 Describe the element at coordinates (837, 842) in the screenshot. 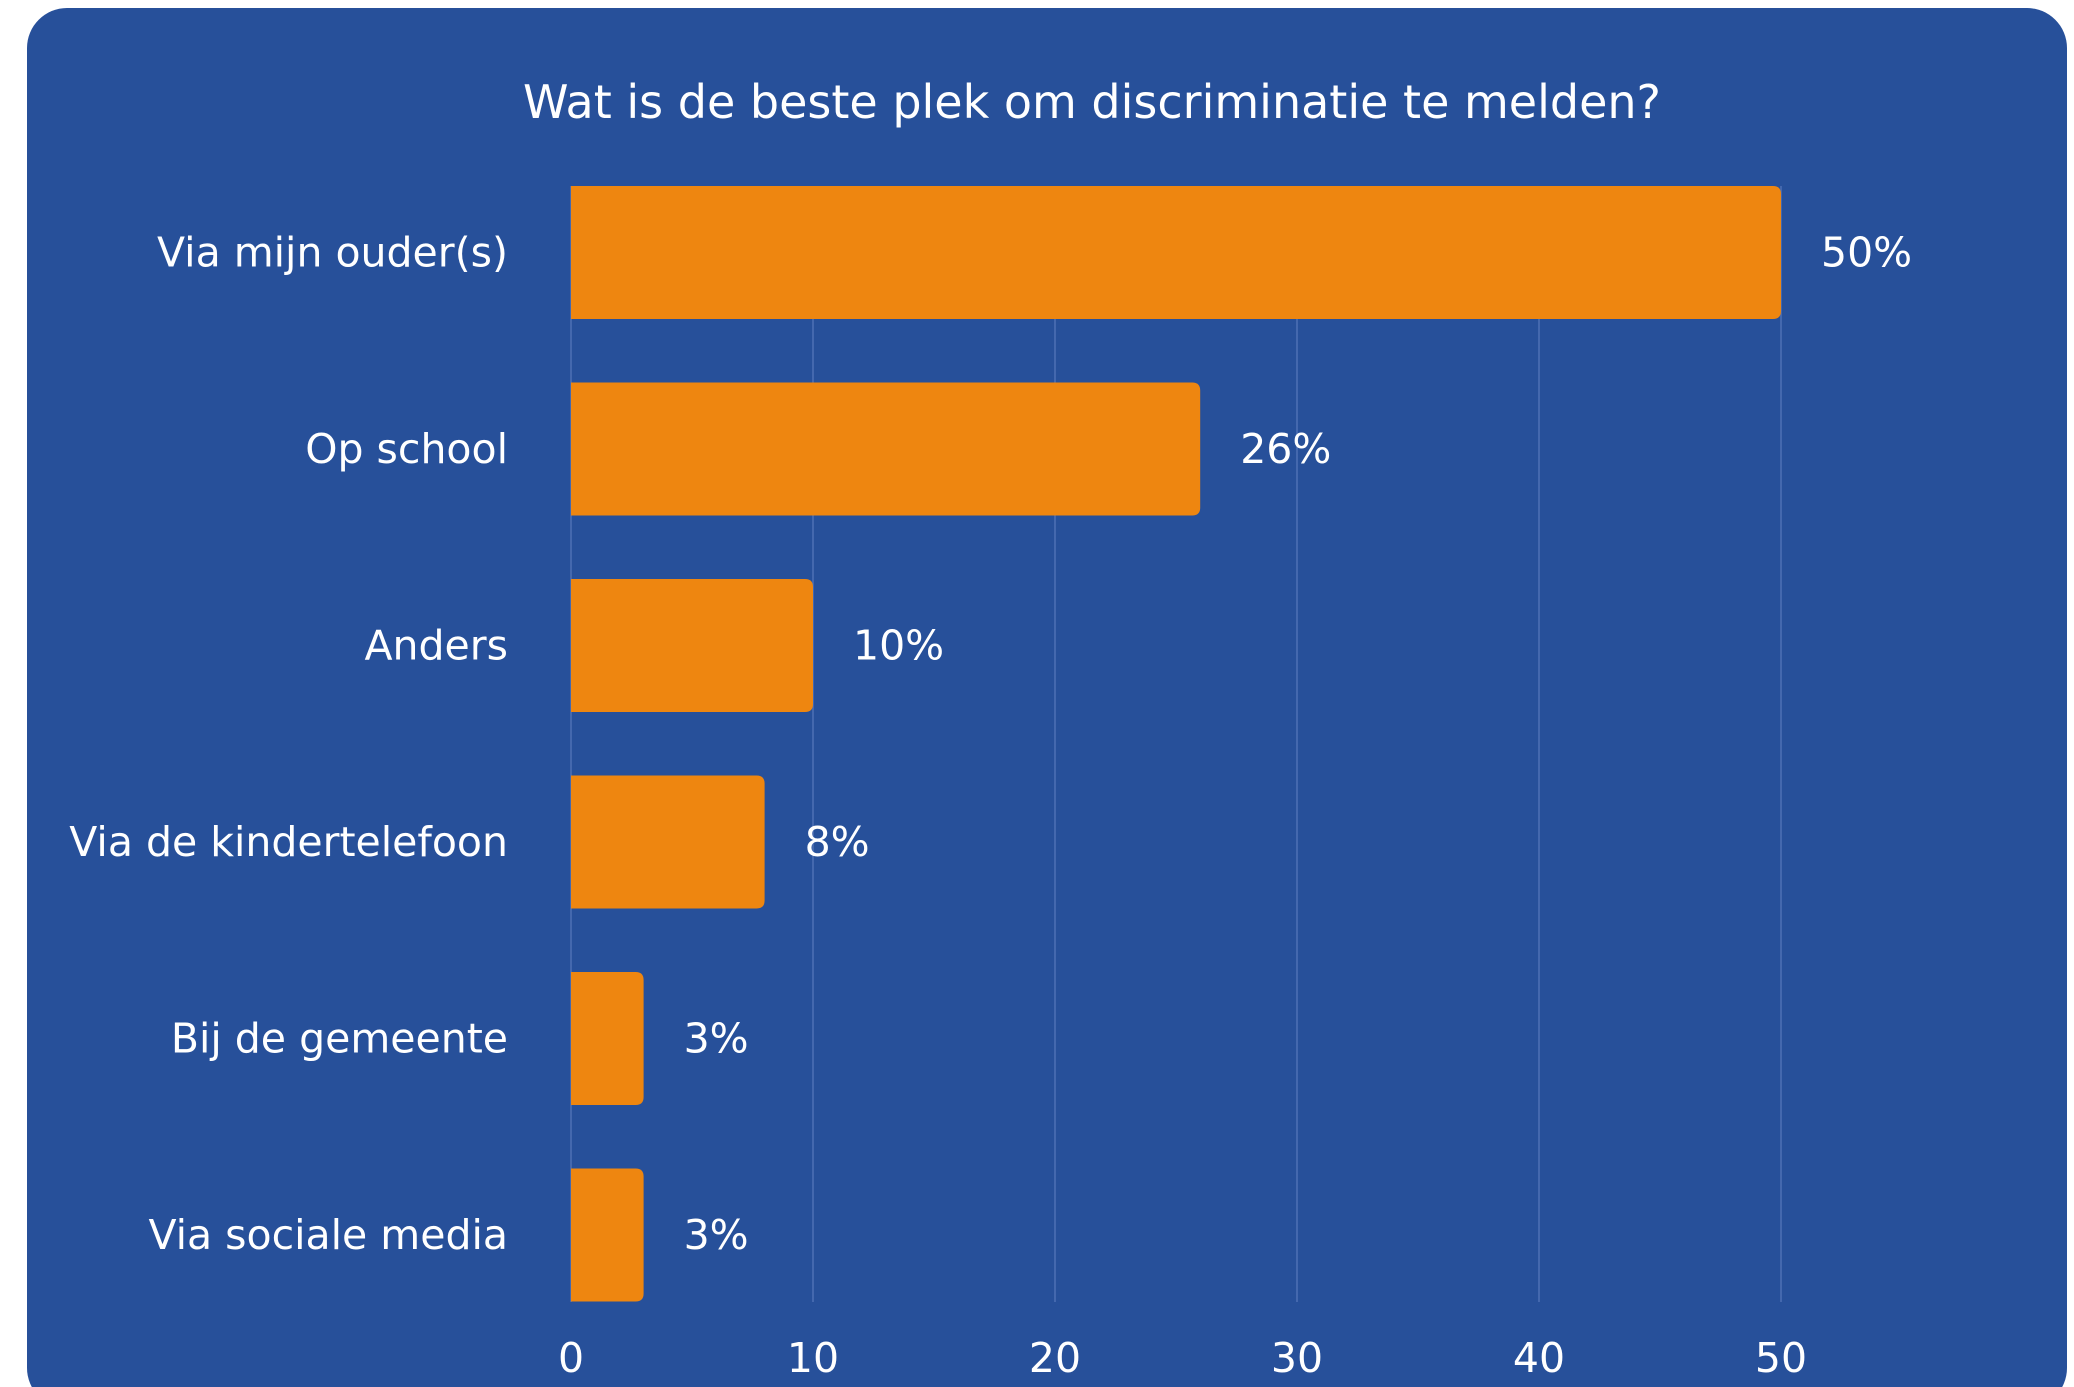

I see `value-label: 8%` at that location.